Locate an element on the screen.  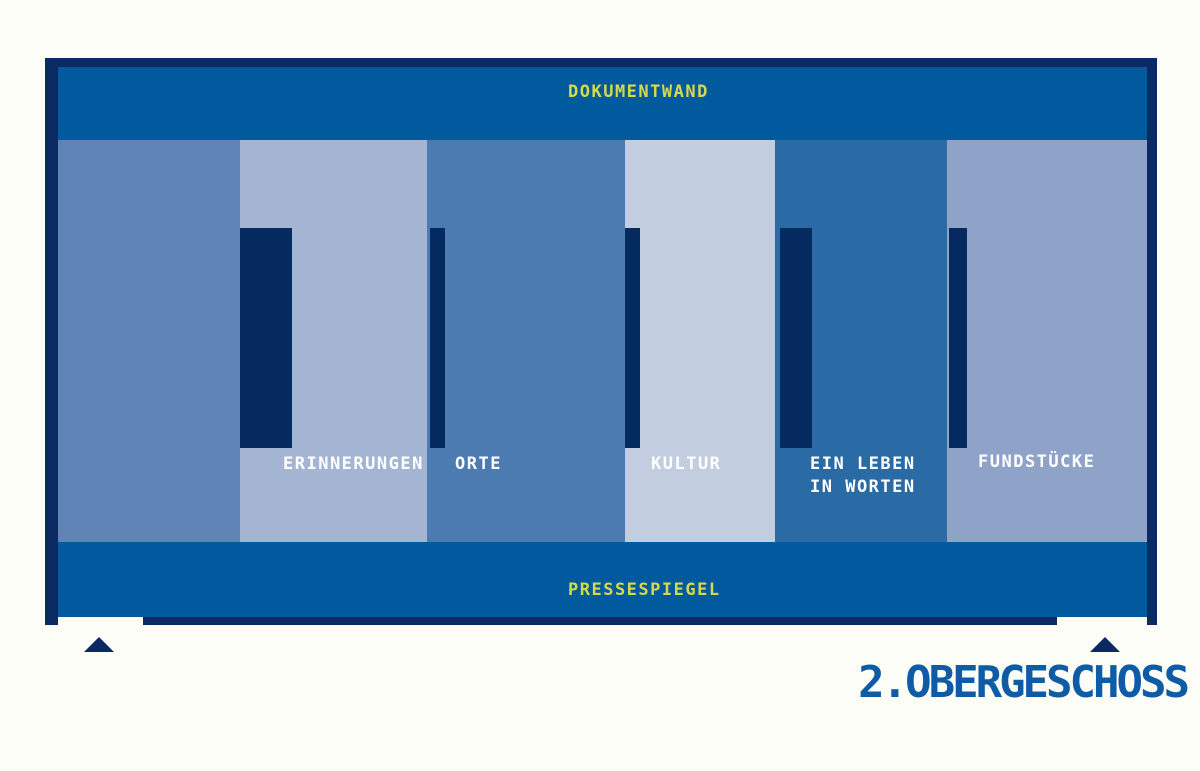
room-label-orte: ORTE is located at coordinates (478, 464).